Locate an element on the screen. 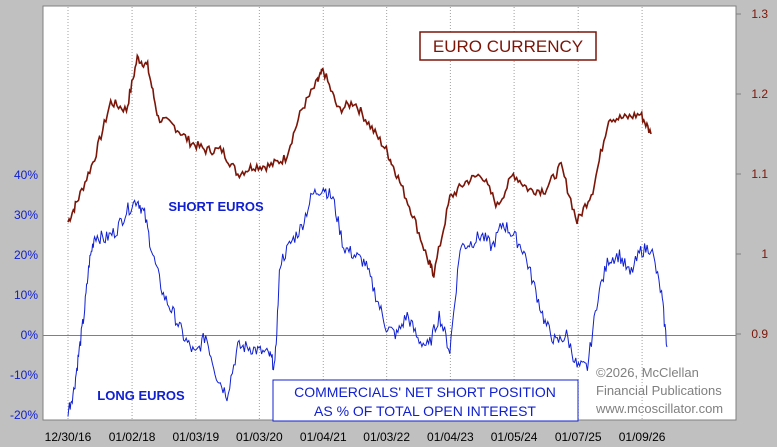  x-tick-label: 01/03/20 is located at coordinates (259, 437).